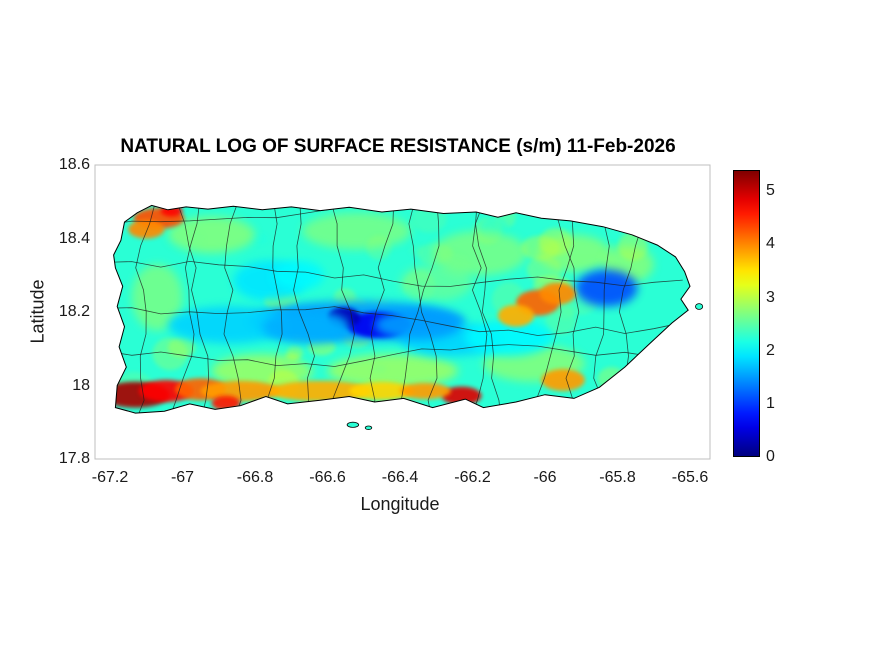 The width and height of the screenshot is (875, 656). I want to click on x-tick-label: -65.6, so click(690, 477).